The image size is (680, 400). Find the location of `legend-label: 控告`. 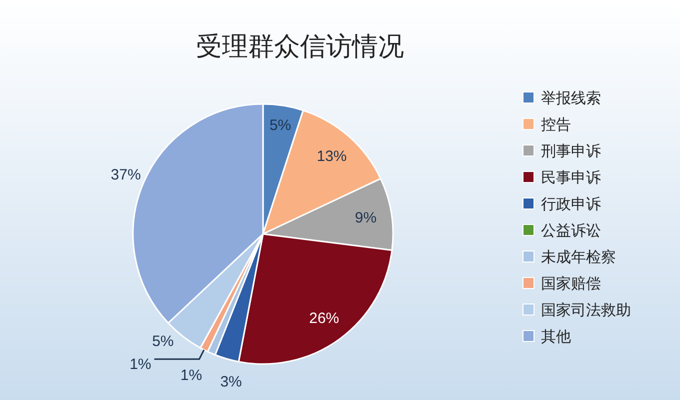

legend-label: 控告 is located at coordinates (556, 125).